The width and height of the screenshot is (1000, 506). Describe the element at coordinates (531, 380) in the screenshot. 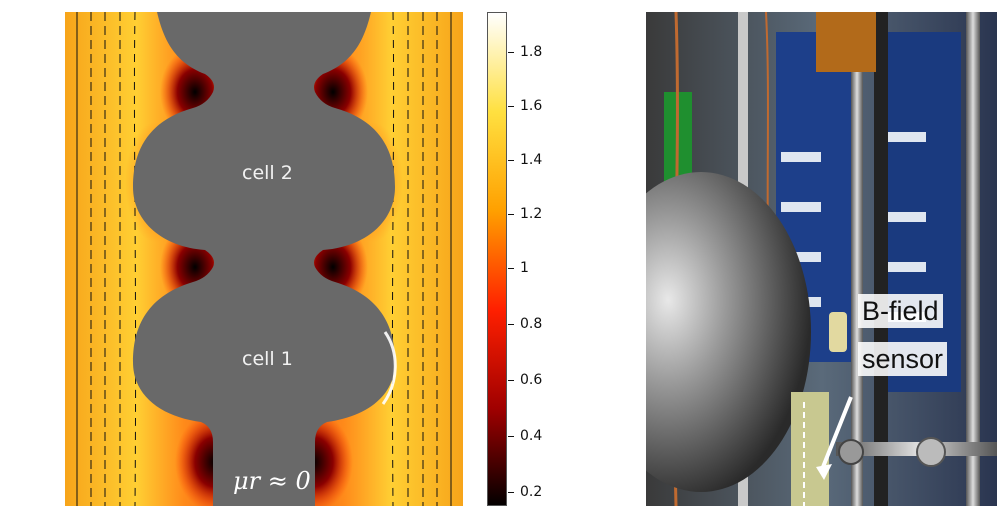

I see `tick-label: 0.6` at that location.